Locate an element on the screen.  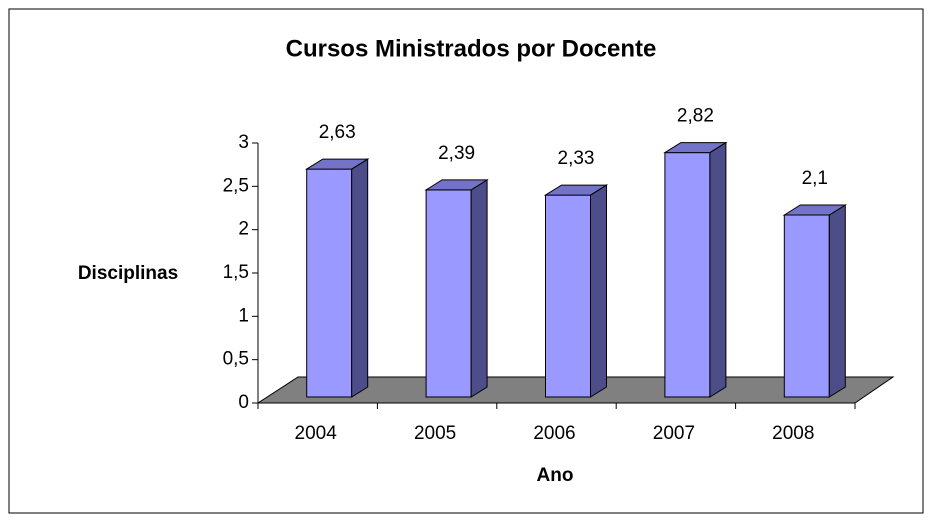
value-label: 2,82 is located at coordinates (695, 116).